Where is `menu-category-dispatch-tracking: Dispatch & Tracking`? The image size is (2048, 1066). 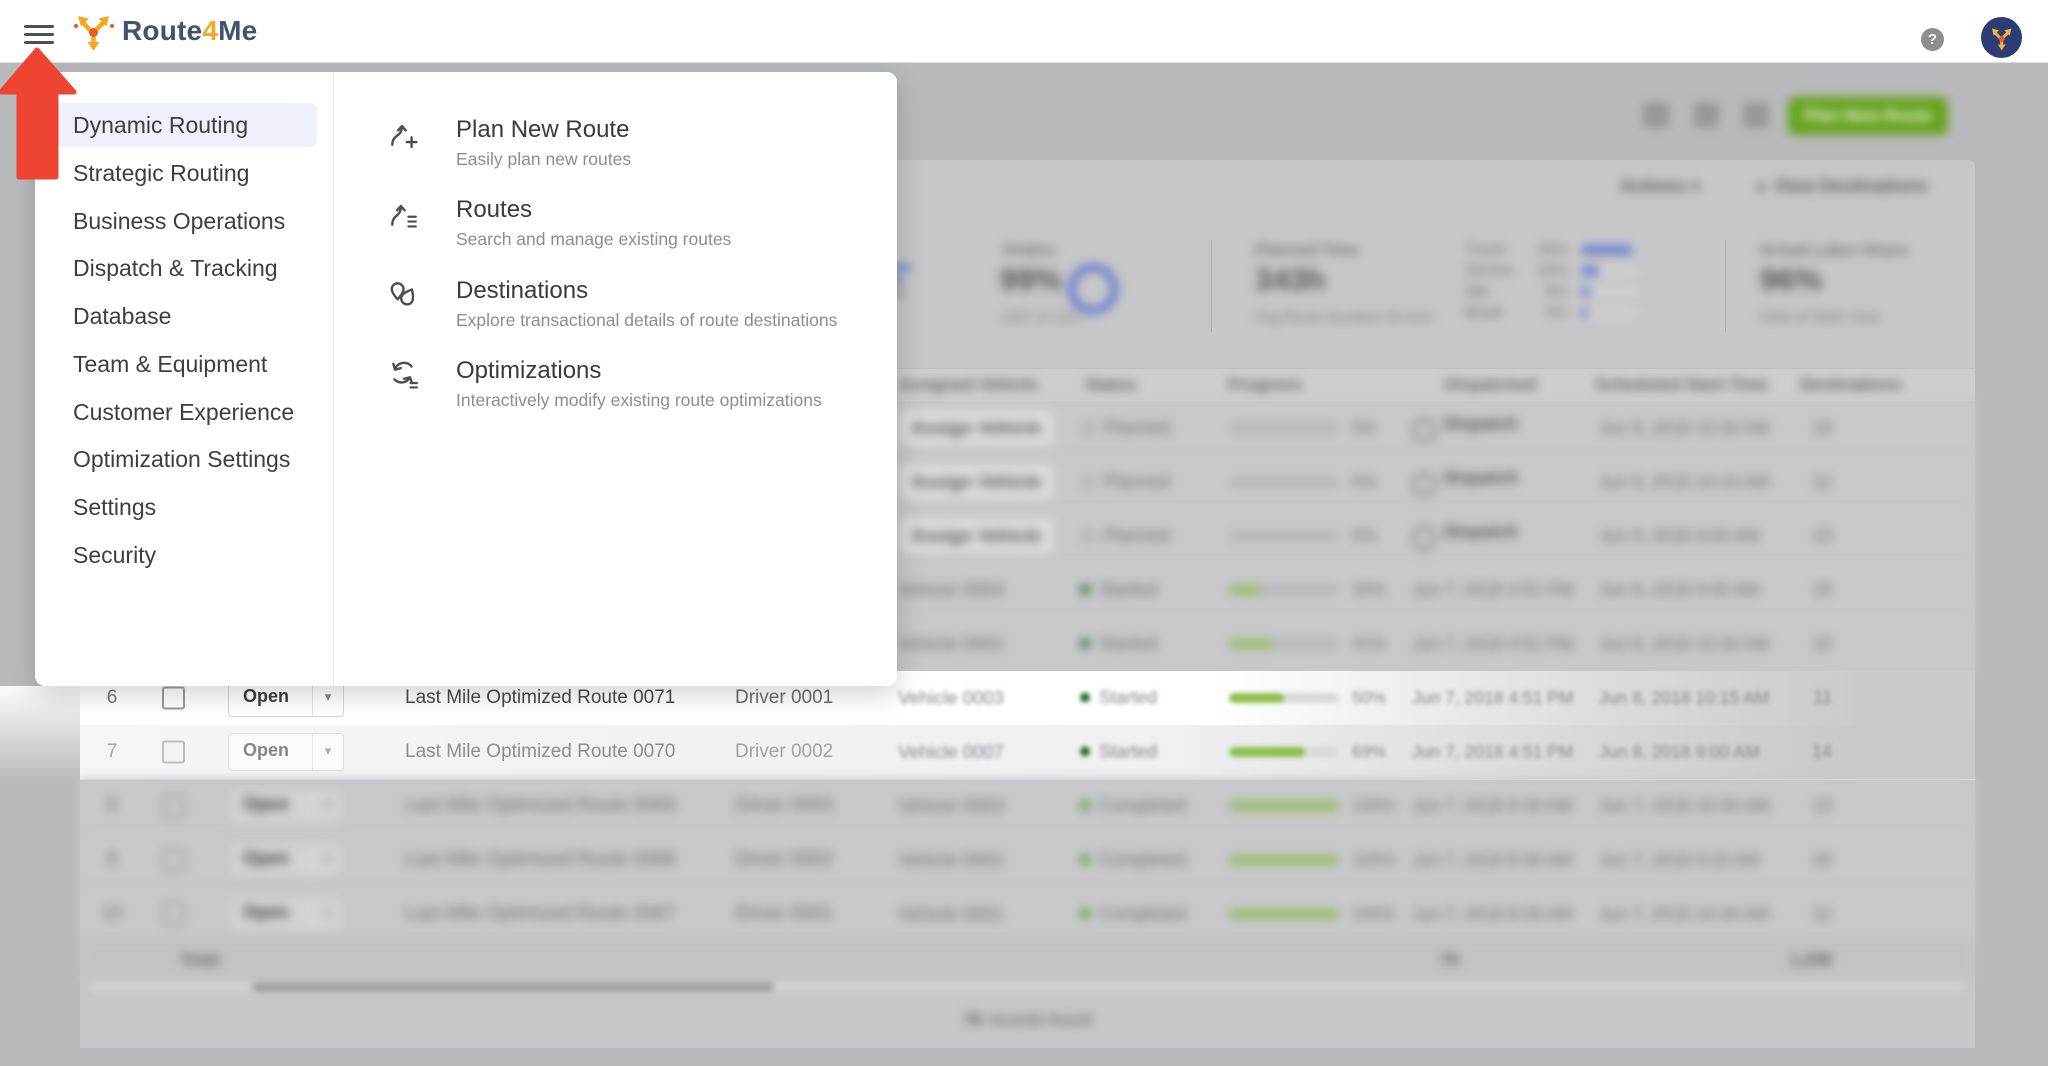 menu-category-dispatch-tracking: Dispatch & Tracking is located at coordinates (175, 268).